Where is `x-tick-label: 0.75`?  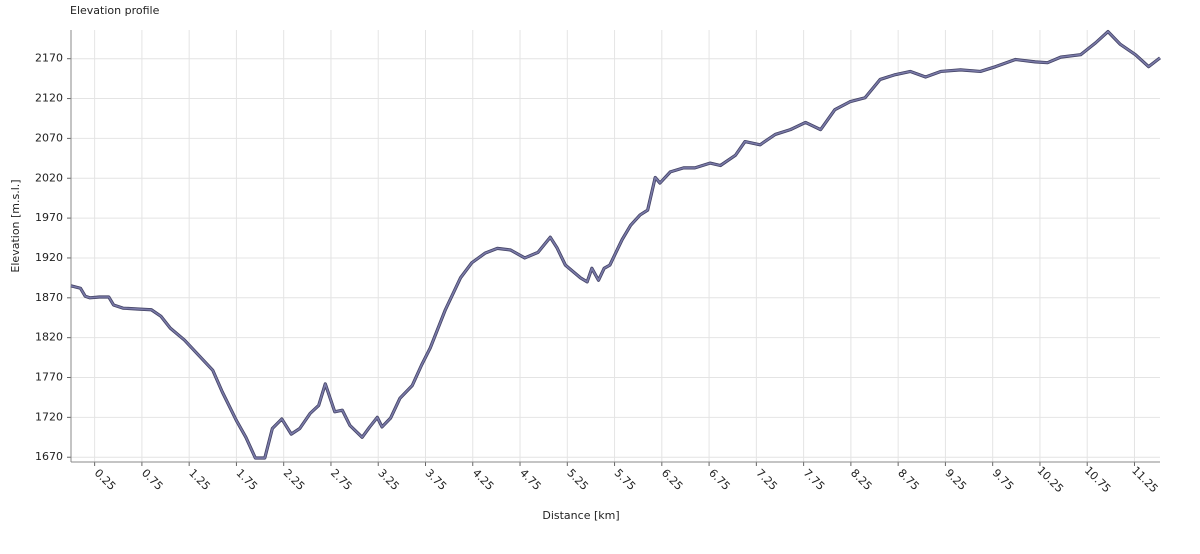 x-tick-label: 0.75 is located at coordinates (152, 479).